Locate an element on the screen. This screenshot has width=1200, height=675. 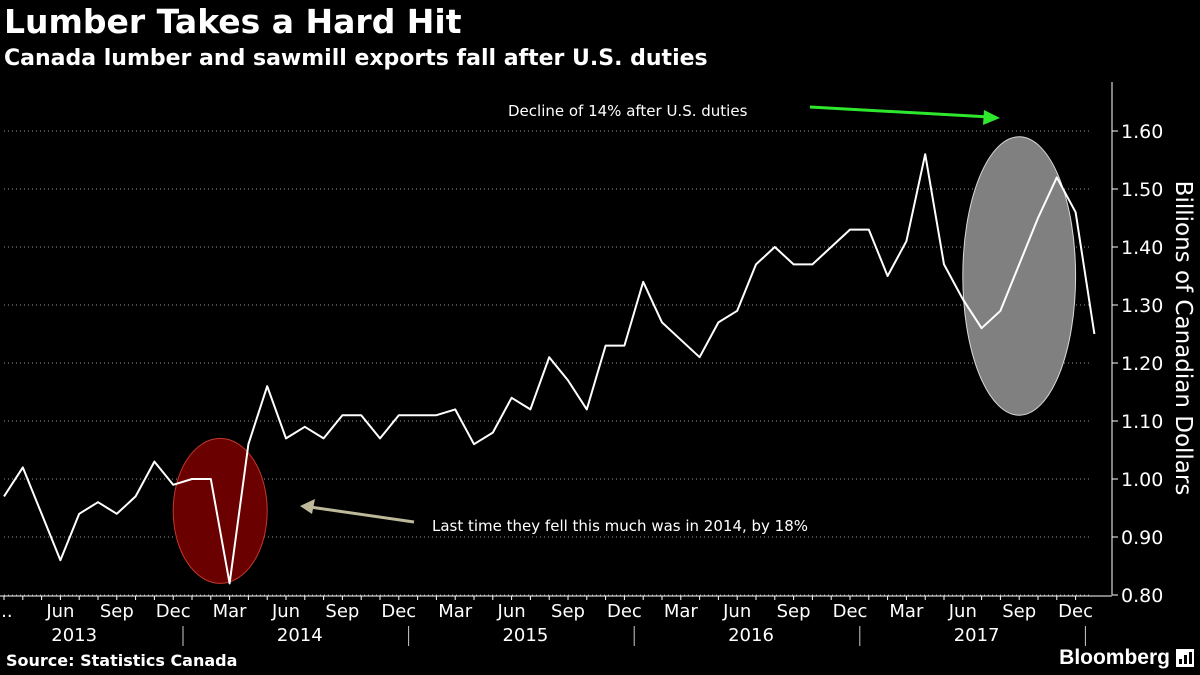
x-year-label: 2015 is located at coordinates (525, 635).